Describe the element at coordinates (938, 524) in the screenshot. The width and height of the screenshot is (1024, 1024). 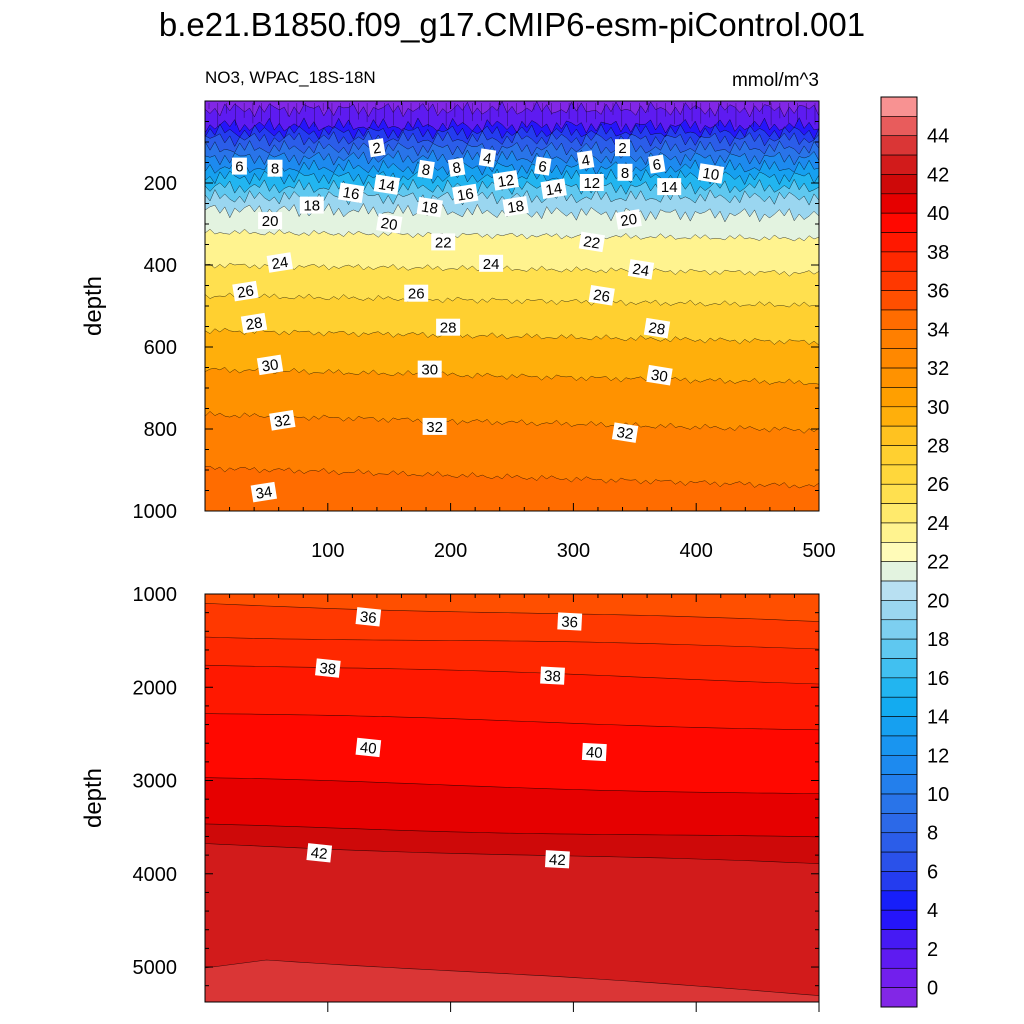
I see `colorbar-tick-label: 24` at that location.